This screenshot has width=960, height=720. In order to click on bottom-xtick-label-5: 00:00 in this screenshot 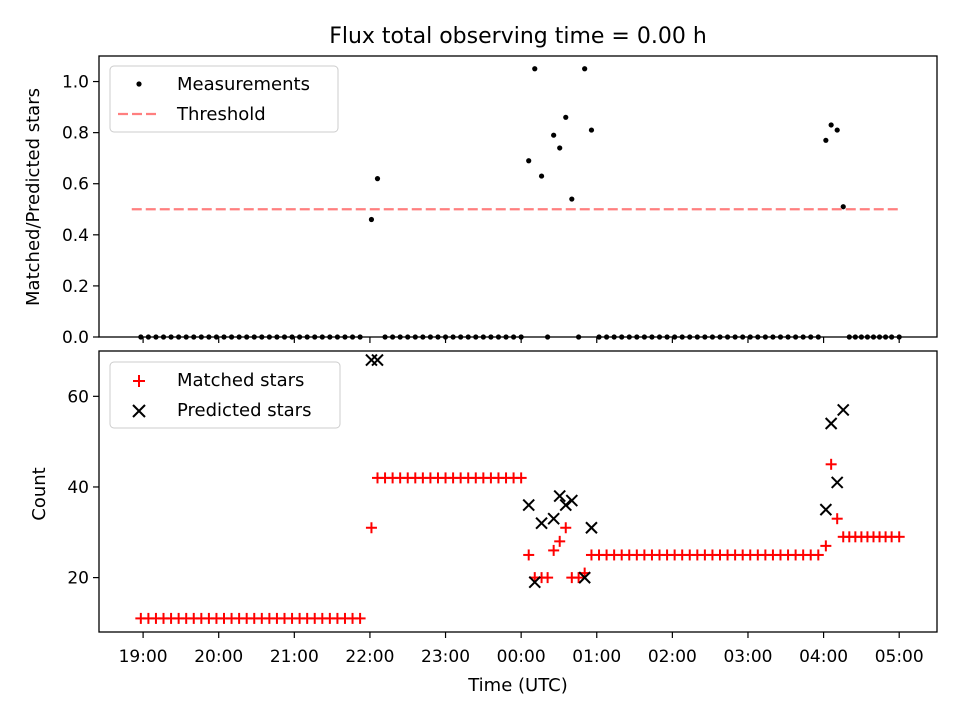, I will do `click(521, 657)`.